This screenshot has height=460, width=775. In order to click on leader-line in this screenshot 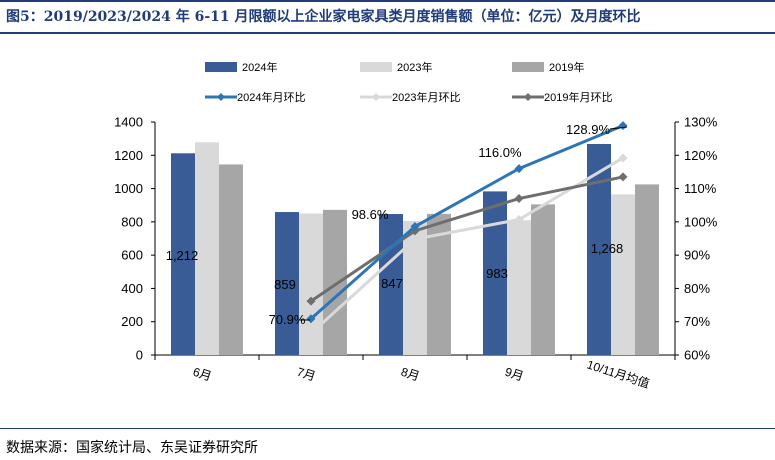, I will do `click(618, 128)`.